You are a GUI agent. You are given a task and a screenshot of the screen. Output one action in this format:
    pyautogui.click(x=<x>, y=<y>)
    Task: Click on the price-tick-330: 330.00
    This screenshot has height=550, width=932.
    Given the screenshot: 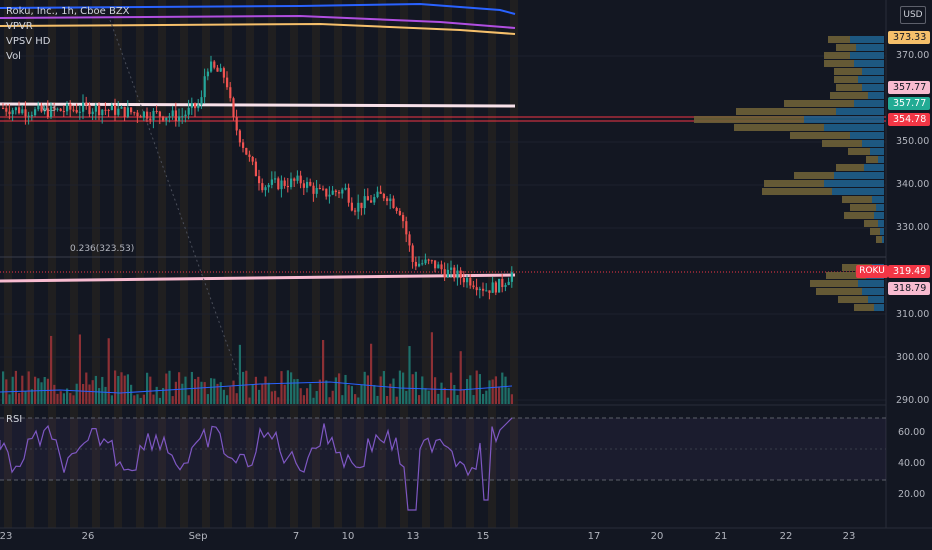 What is the action you would take?
    pyautogui.click(x=913, y=227)
    